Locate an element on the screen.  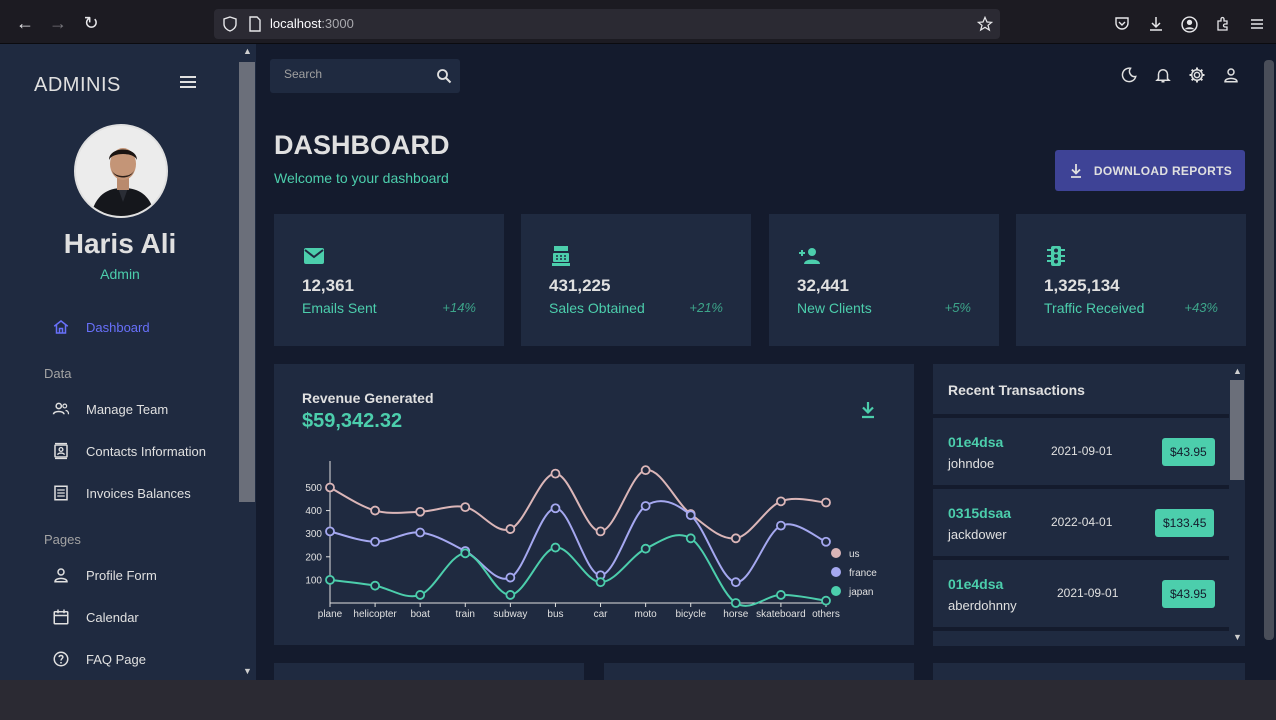
x-tick-label: bus is located at coordinates (555, 614).